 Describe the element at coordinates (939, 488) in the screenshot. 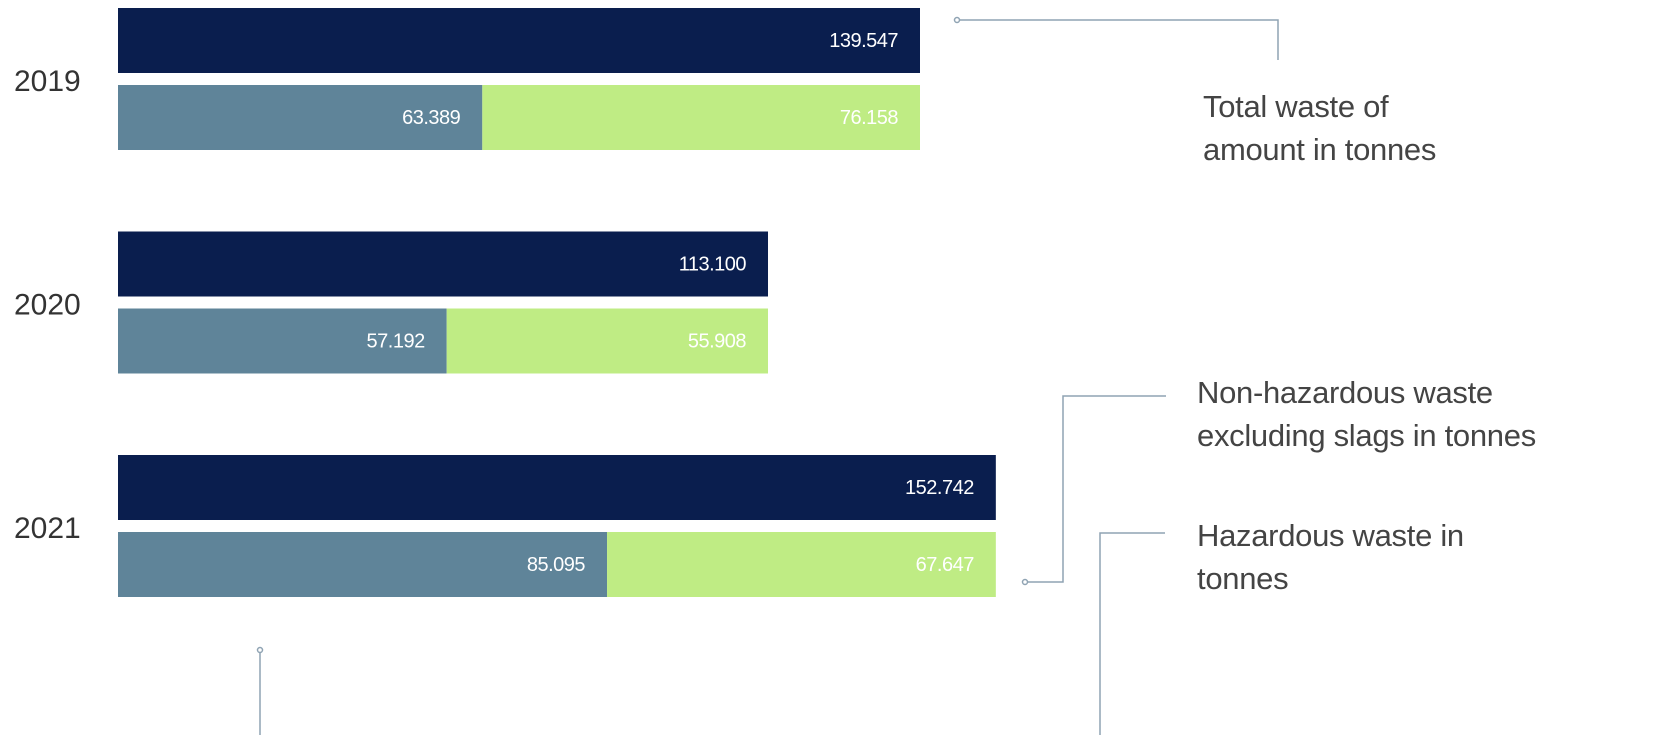

I see `value-label: 152.742` at that location.